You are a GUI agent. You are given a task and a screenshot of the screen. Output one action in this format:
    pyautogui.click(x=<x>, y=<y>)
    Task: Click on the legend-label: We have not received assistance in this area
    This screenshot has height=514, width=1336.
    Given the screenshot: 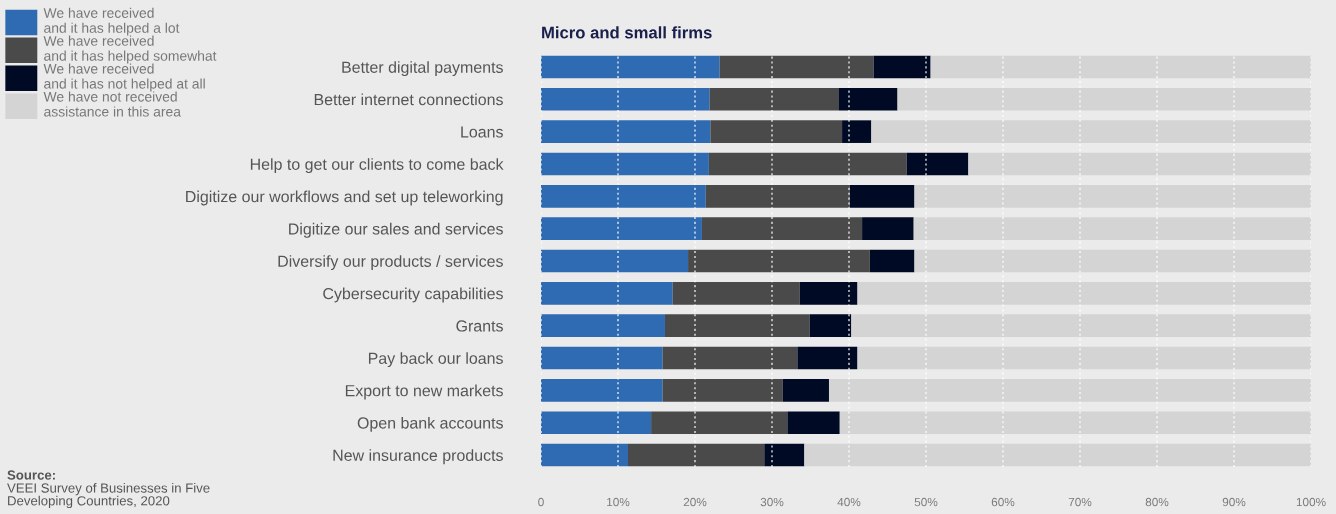 What is the action you would take?
    pyautogui.click(x=112, y=104)
    